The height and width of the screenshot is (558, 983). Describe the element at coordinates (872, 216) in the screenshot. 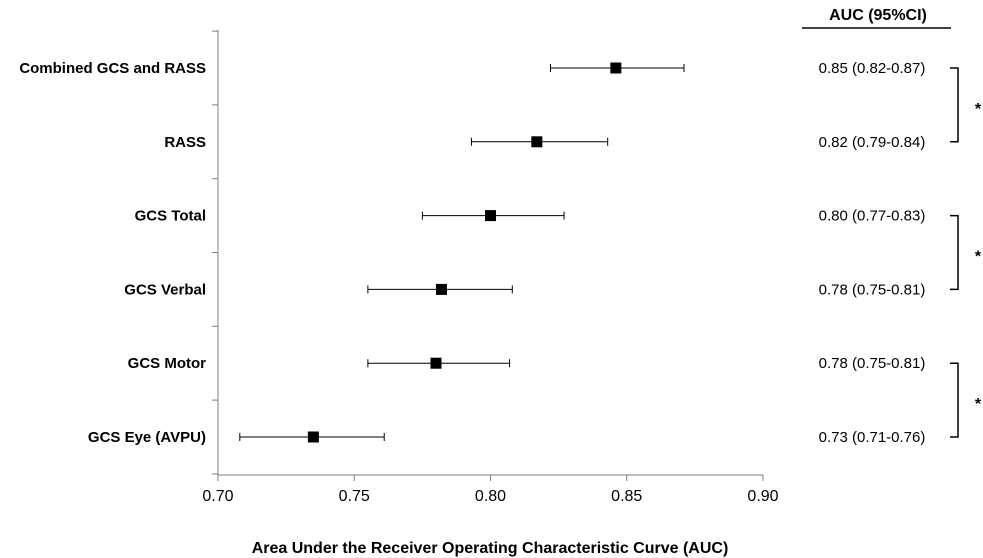

I see `auc-ci-label: 0.80 (0.77-0.83)` at that location.